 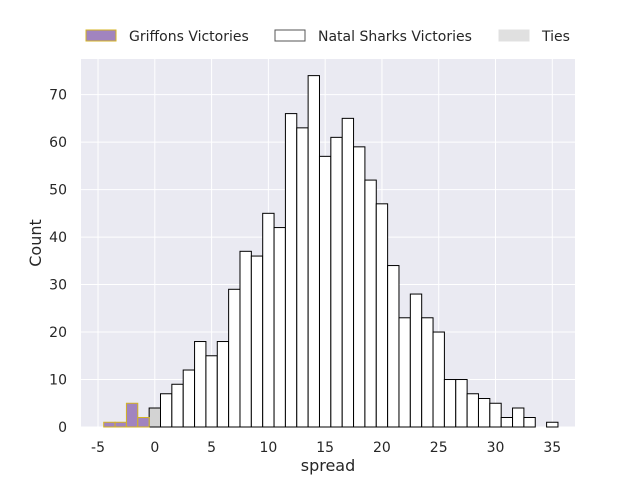 What do you see at coordinates (268, 448) in the screenshot?
I see `x-tick-label: 10` at bounding box center [268, 448].